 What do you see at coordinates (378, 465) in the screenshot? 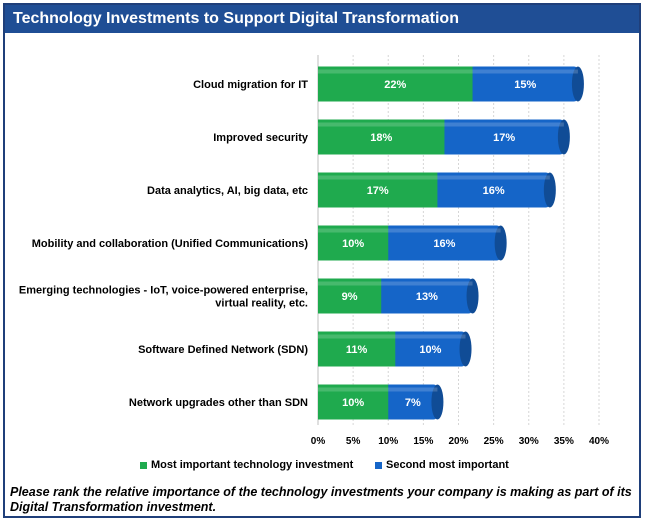
I see `legend-swatch-blue` at bounding box center [378, 465].